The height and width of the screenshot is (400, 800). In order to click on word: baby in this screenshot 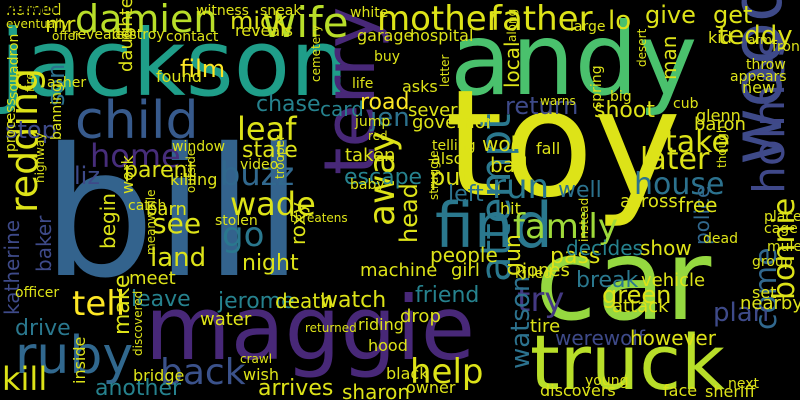, I will do `click(367, 185)`.